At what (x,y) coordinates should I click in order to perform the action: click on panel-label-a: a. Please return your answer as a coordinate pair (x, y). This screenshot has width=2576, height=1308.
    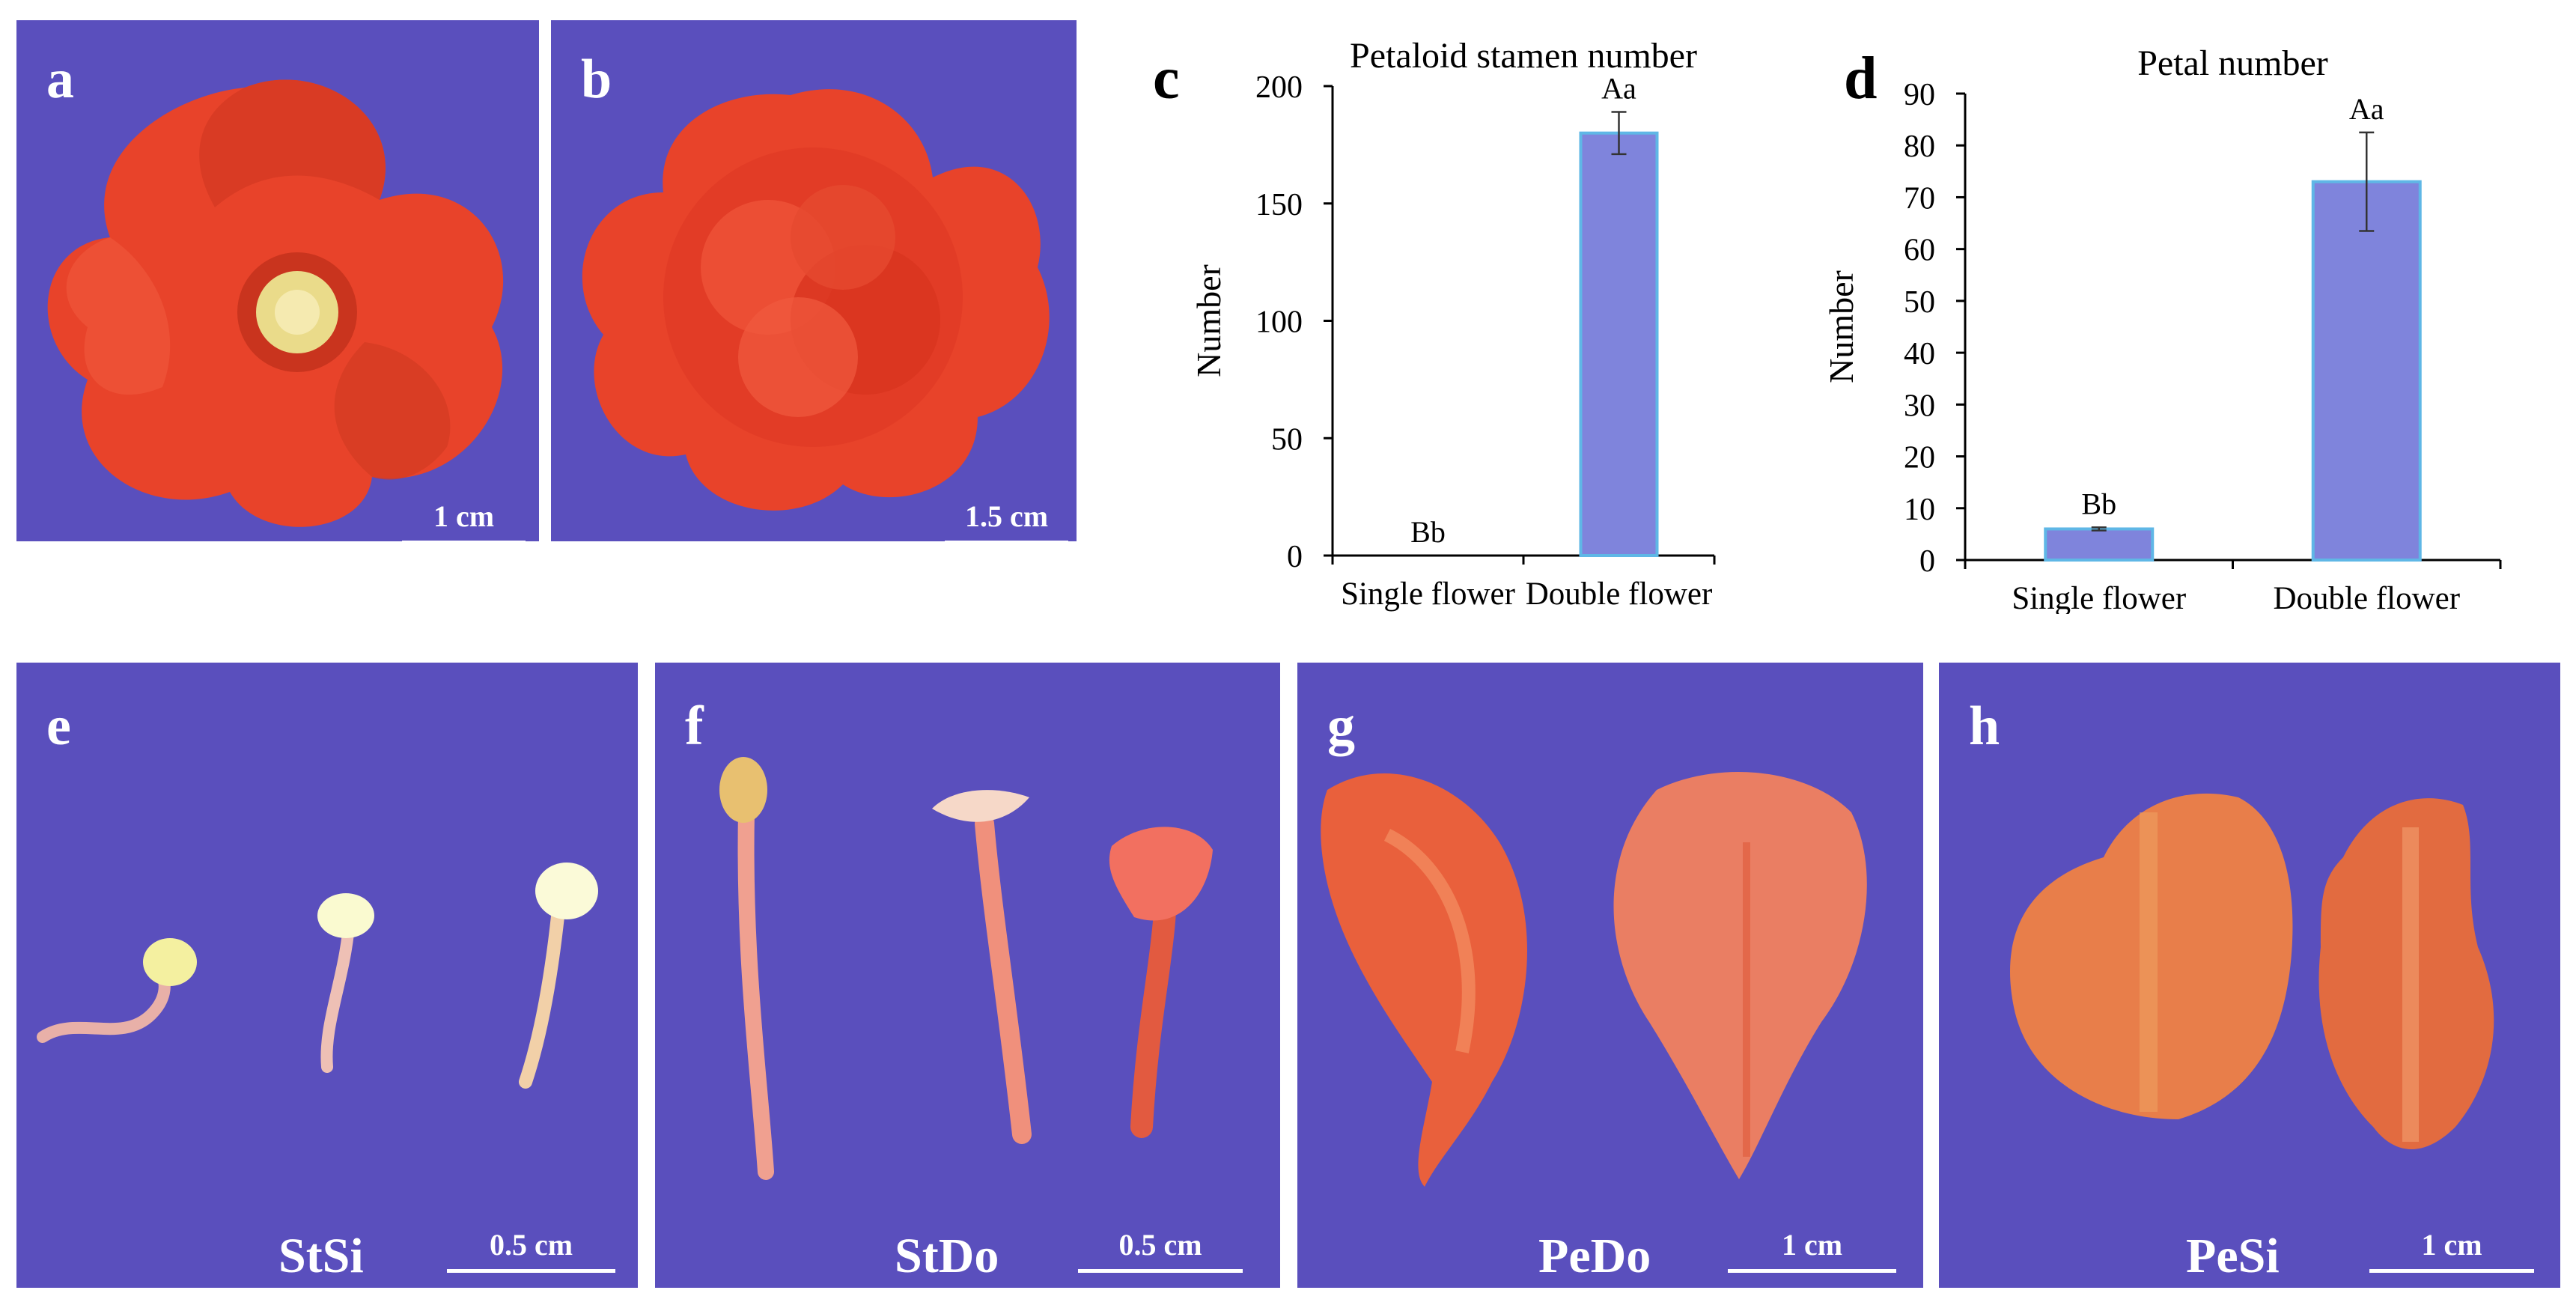
    Looking at the image, I should click on (60, 79).